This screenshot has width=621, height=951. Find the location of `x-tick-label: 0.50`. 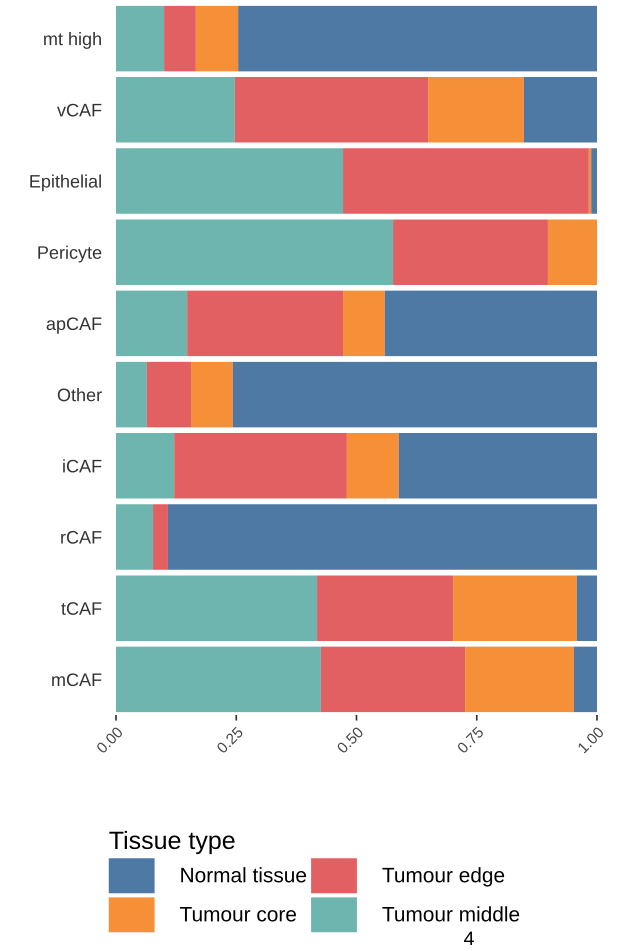

x-tick-label: 0.50 is located at coordinates (350, 740).